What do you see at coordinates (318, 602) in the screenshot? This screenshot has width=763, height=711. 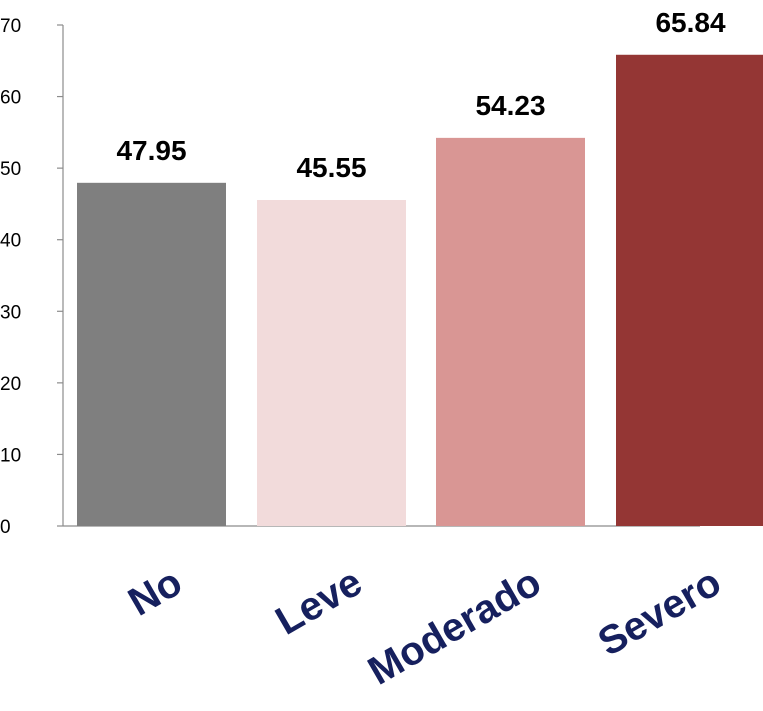 I see `category-label-leve: Leve` at bounding box center [318, 602].